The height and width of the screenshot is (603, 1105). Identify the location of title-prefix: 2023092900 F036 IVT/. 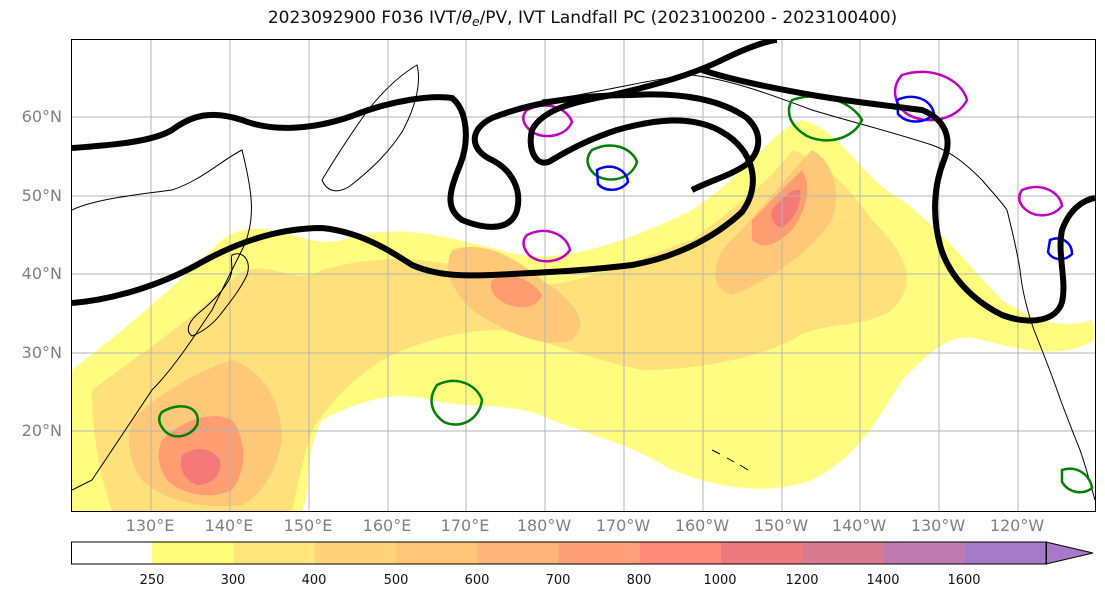
(364, 18).